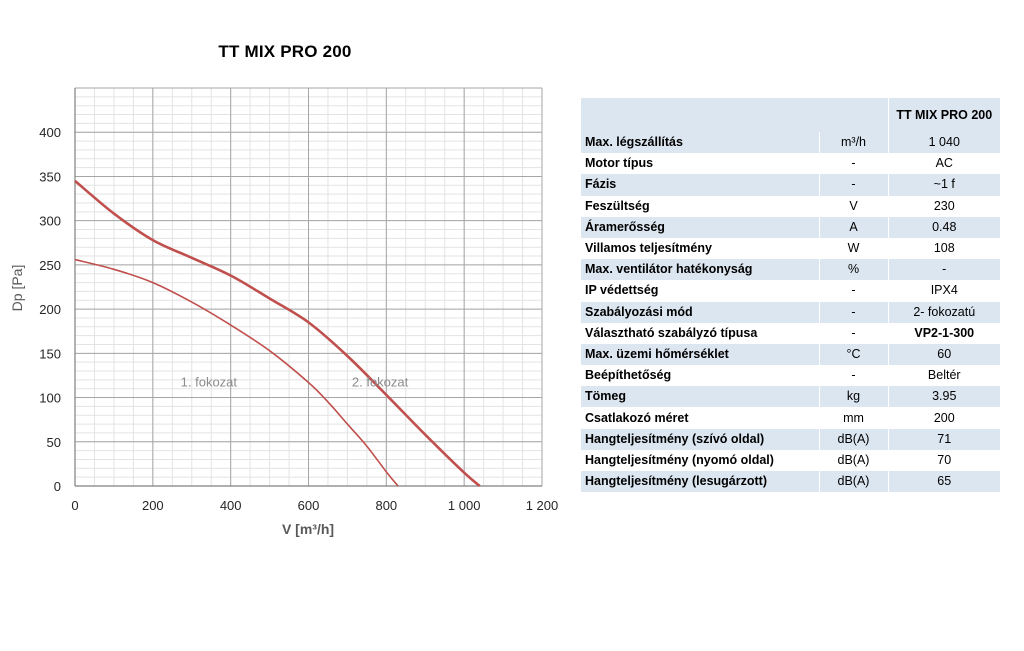  What do you see at coordinates (853, 397) in the screenshot?
I see `spec-unit-cell: kg` at bounding box center [853, 397].